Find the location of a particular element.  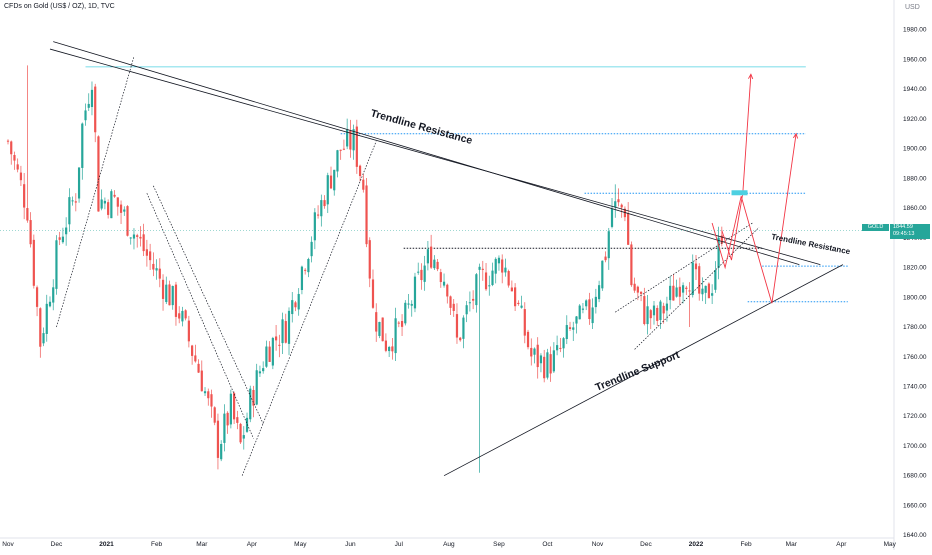

time-tick-label: Aug is located at coordinates (449, 544).